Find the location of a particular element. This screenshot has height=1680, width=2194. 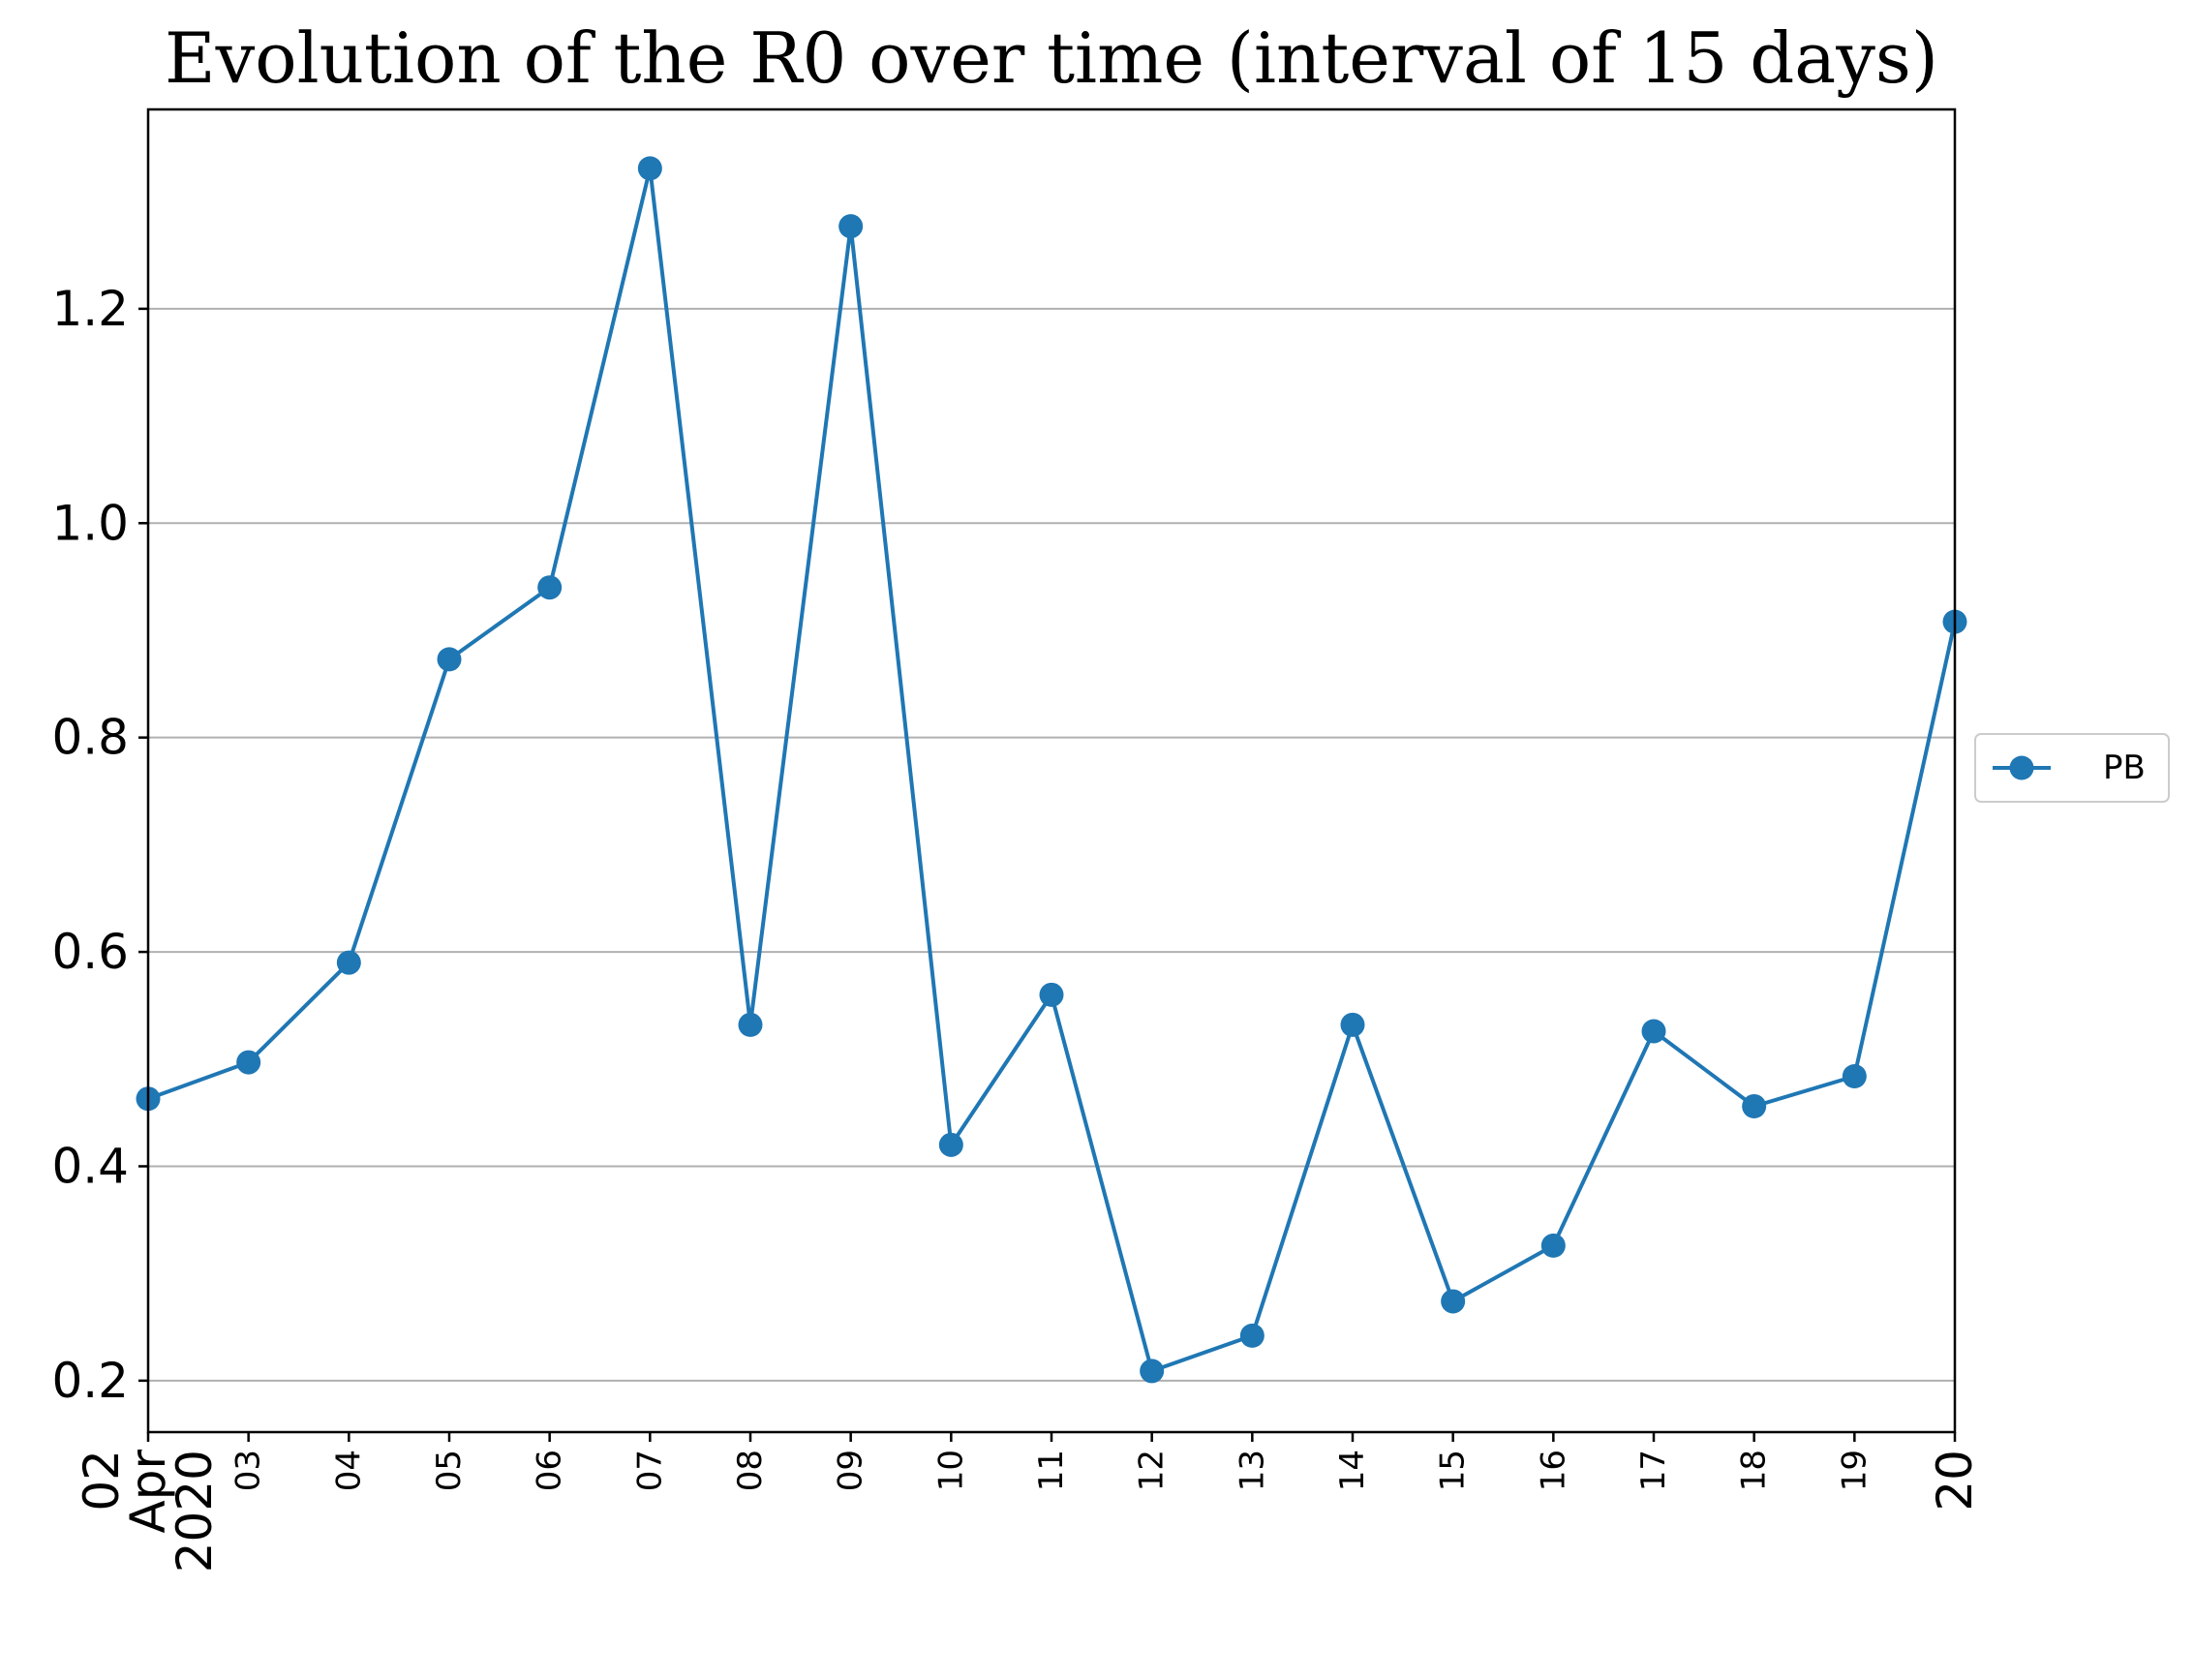

x-tick-label: 06 is located at coordinates (550, 1471).